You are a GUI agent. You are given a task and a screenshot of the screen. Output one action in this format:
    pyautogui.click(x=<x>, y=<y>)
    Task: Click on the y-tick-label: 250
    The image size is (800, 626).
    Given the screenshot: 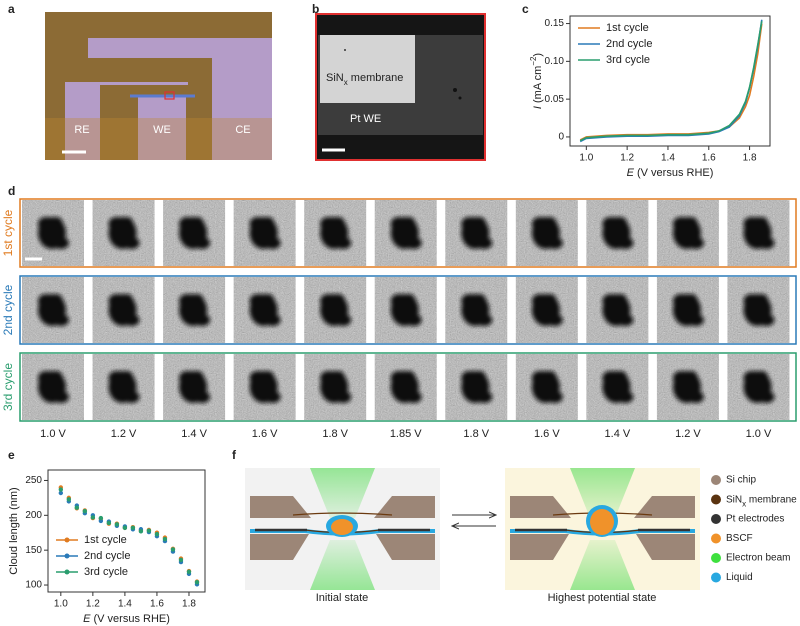 What is the action you would take?
    pyautogui.click(x=33, y=480)
    